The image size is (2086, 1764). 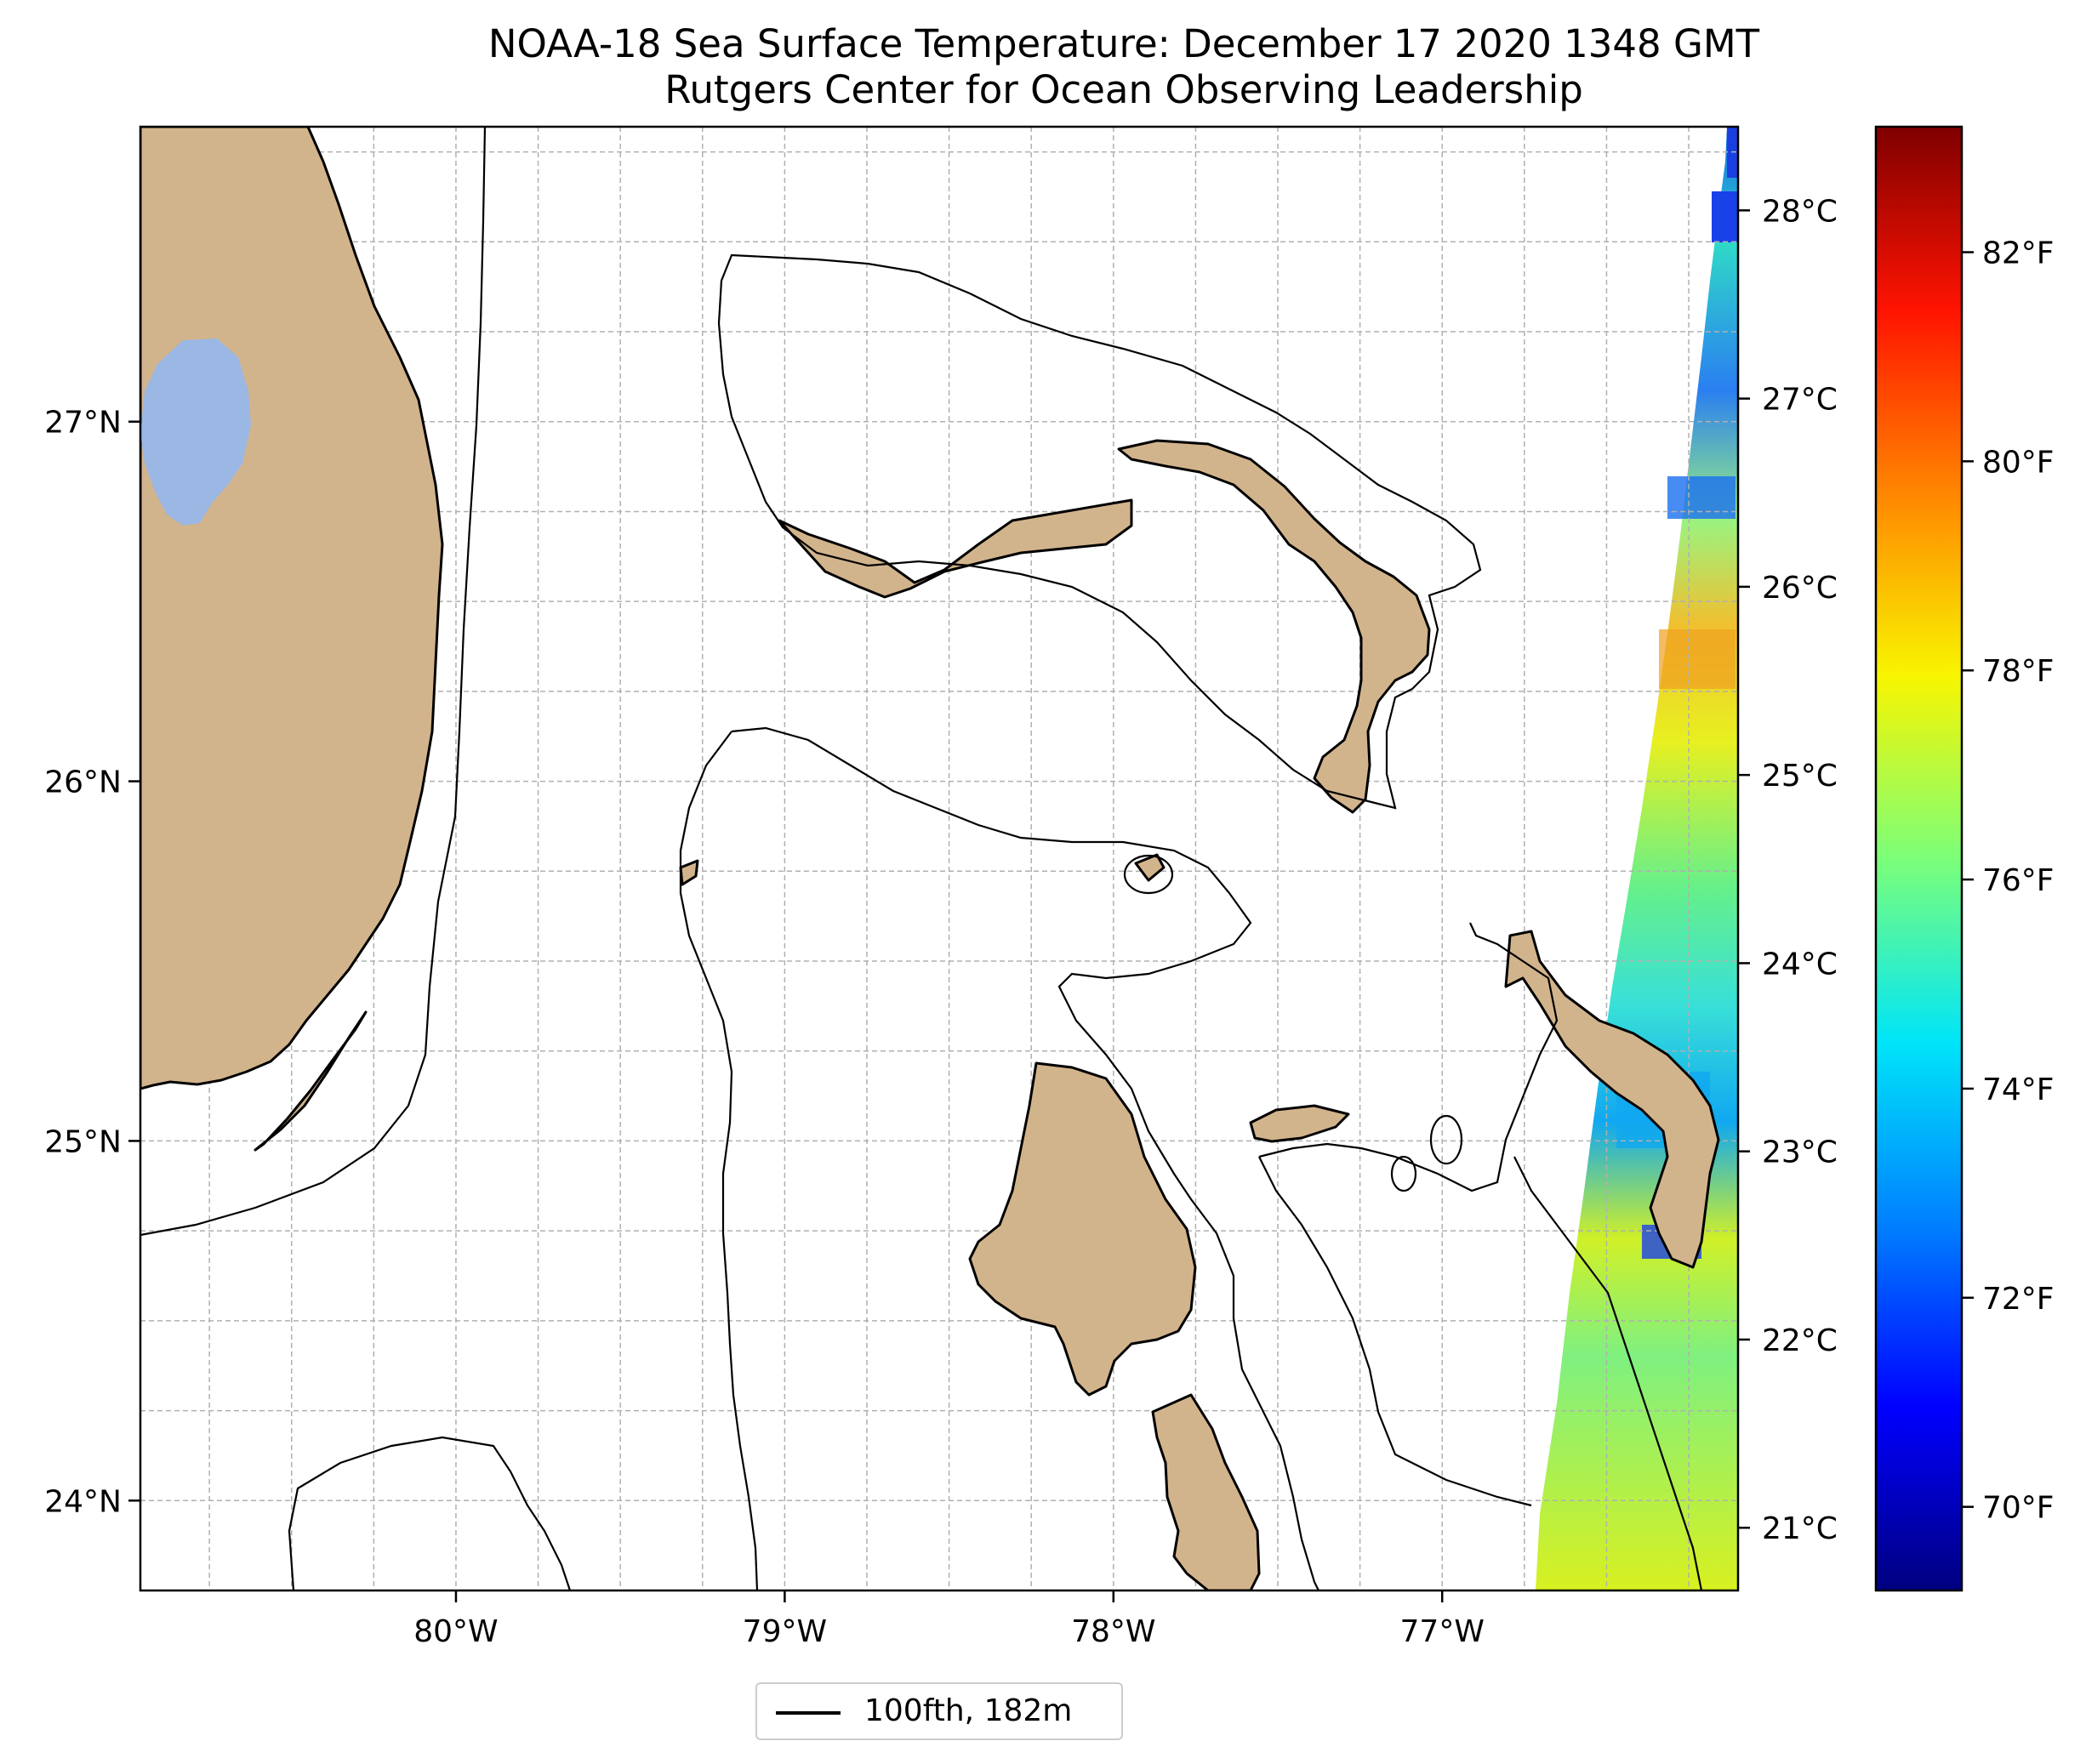 What do you see at coordinates (92, 962) in the screenshot?
I see `latitude-axis: 24°N 25°N 26°N 27°N` at bounding box center [92, 962].